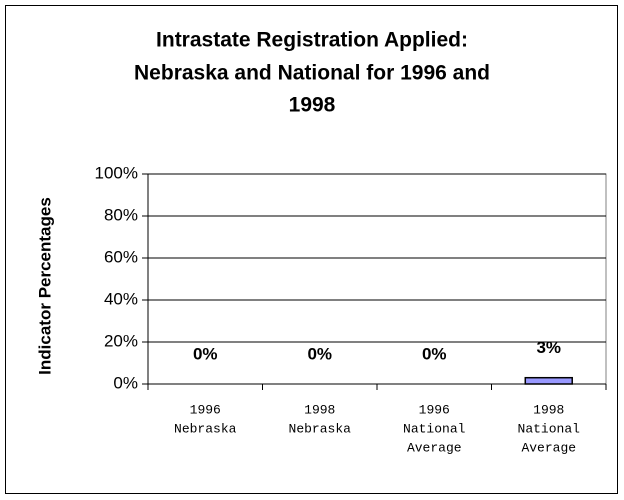  I want to click on y-tick-label: 0%, so click(125, 382).